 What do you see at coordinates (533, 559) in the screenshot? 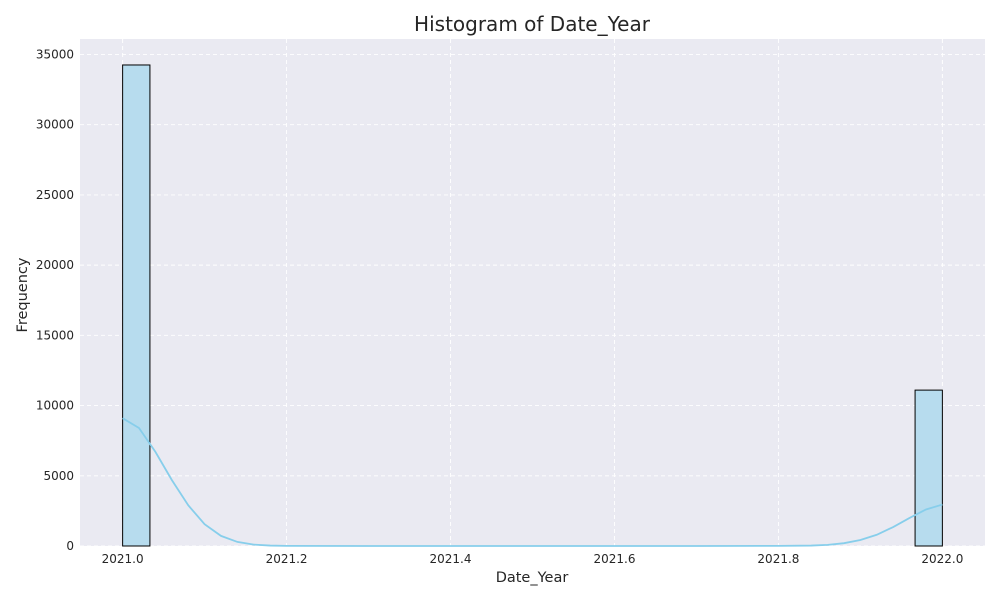
I see `x-axis-ticks: 2021.0 2021.2 2021.4 2021.6 2021.8 2022.0` at bounding box center [533, 559].